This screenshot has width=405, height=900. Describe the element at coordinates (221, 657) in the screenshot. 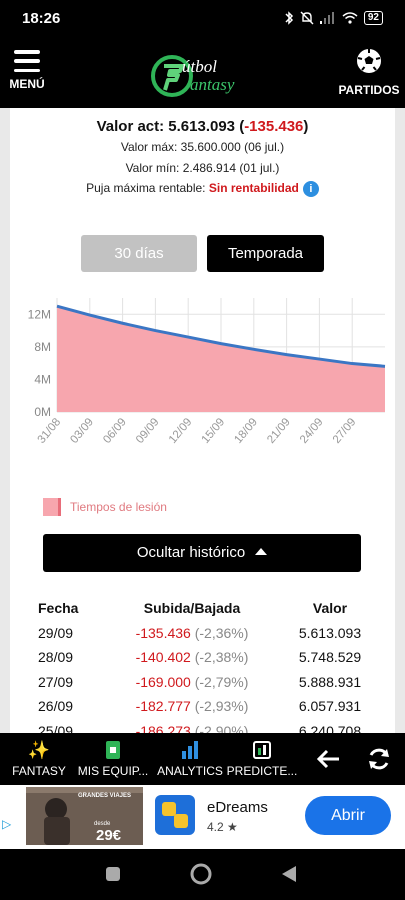

I see `row-pct: (-2,38%)` at that location.